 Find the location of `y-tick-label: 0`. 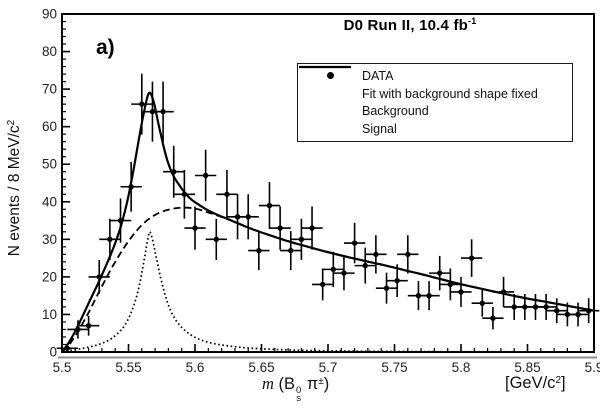

y-tick-label: 0 is located at coordinates (53, 352).